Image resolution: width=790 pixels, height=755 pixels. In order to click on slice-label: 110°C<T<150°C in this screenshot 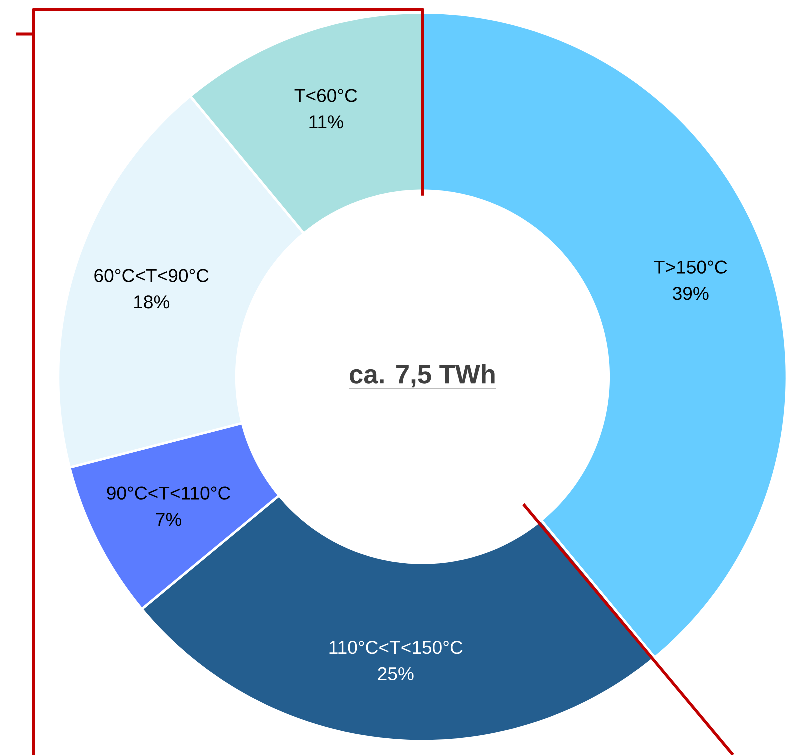, I will do `click(396, 647)`.